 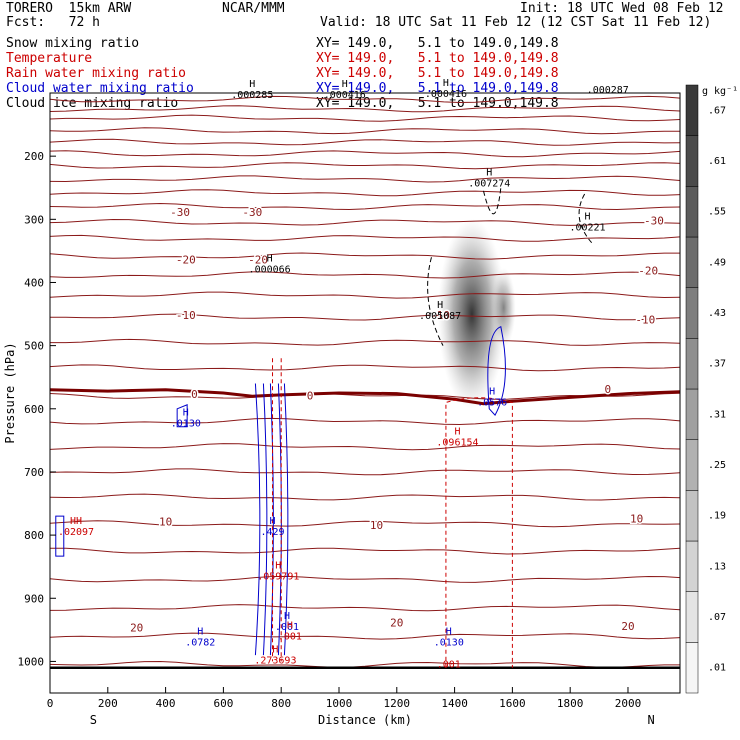 What do you see at coordinates (489, 183) in the screenshot?
I see `max-value-label: .007274` at bounding box center [489, 183].